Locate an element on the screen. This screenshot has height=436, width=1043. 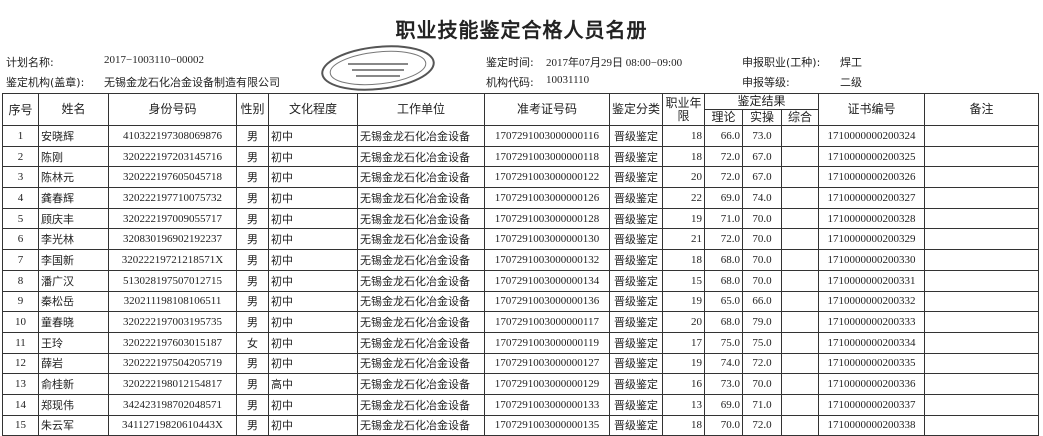
cell-exam-number: 1707291003000000133 is located at coordinates (547, 404).